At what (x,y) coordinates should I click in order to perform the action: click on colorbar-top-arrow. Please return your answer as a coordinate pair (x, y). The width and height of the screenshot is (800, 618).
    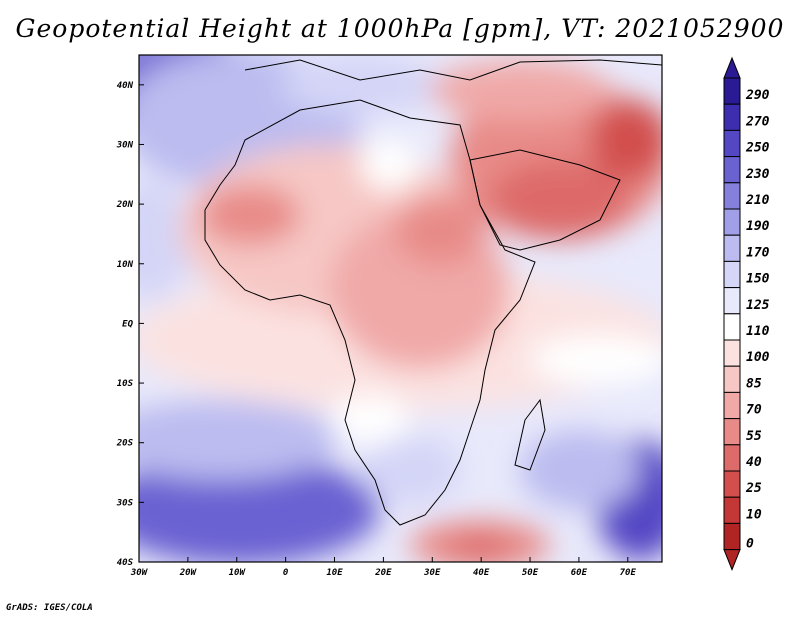
    Looking at the image, I should click on (732, 67).